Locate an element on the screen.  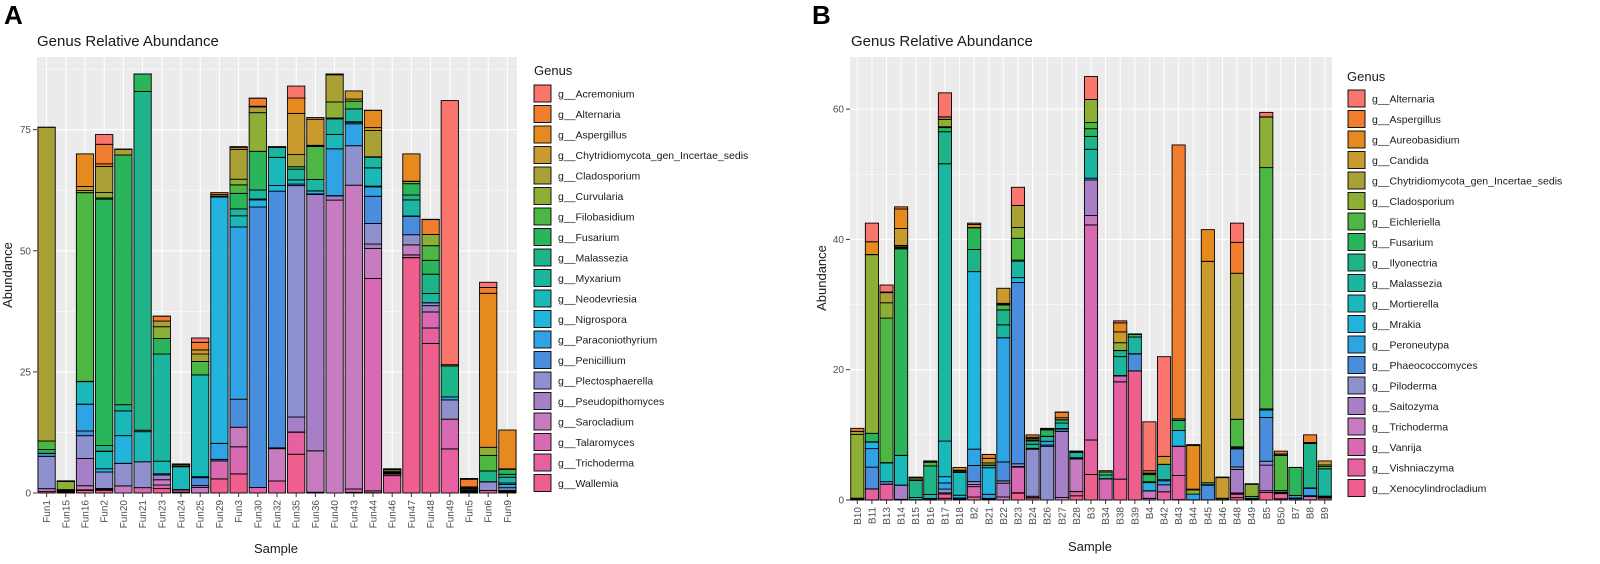
legend-label: g__Phaeococcomyces is located at coordinates (1425, 366).